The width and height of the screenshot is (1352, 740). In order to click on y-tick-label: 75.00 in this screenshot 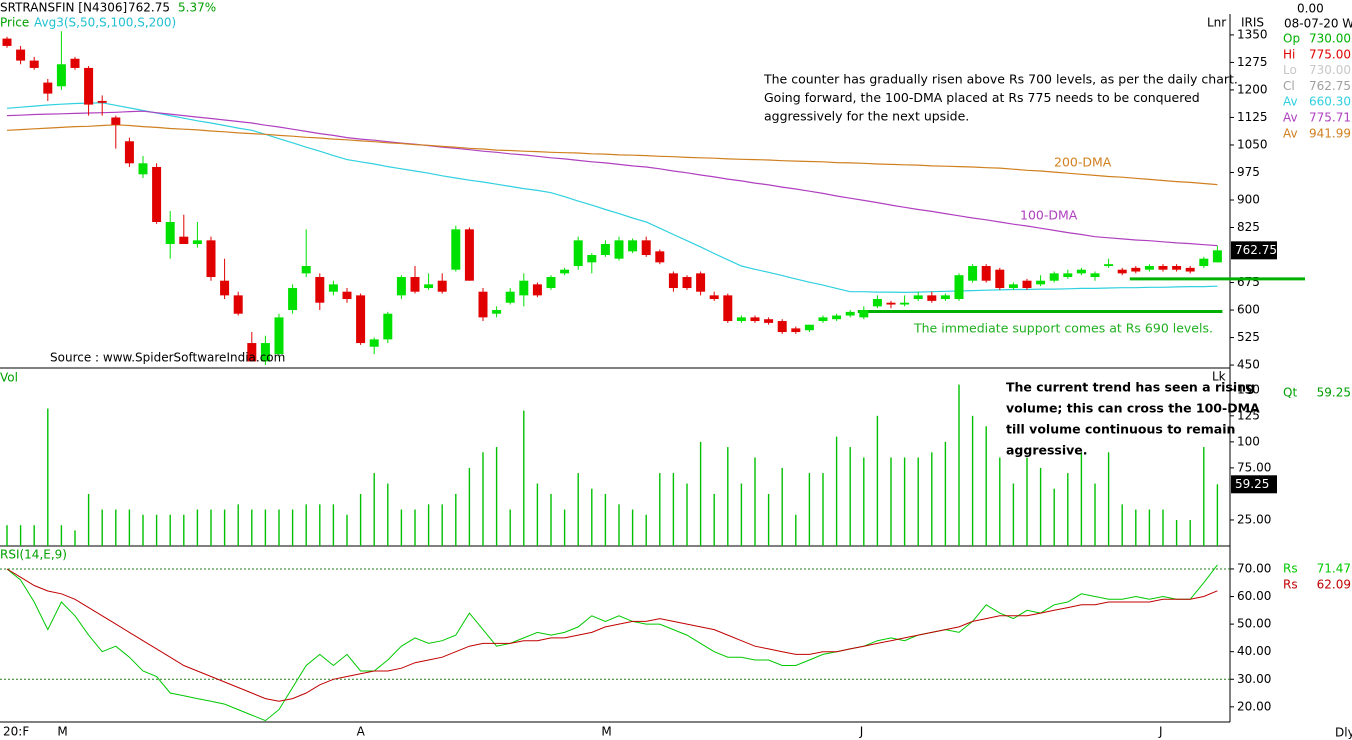, I will do `click(1254, 467)`.